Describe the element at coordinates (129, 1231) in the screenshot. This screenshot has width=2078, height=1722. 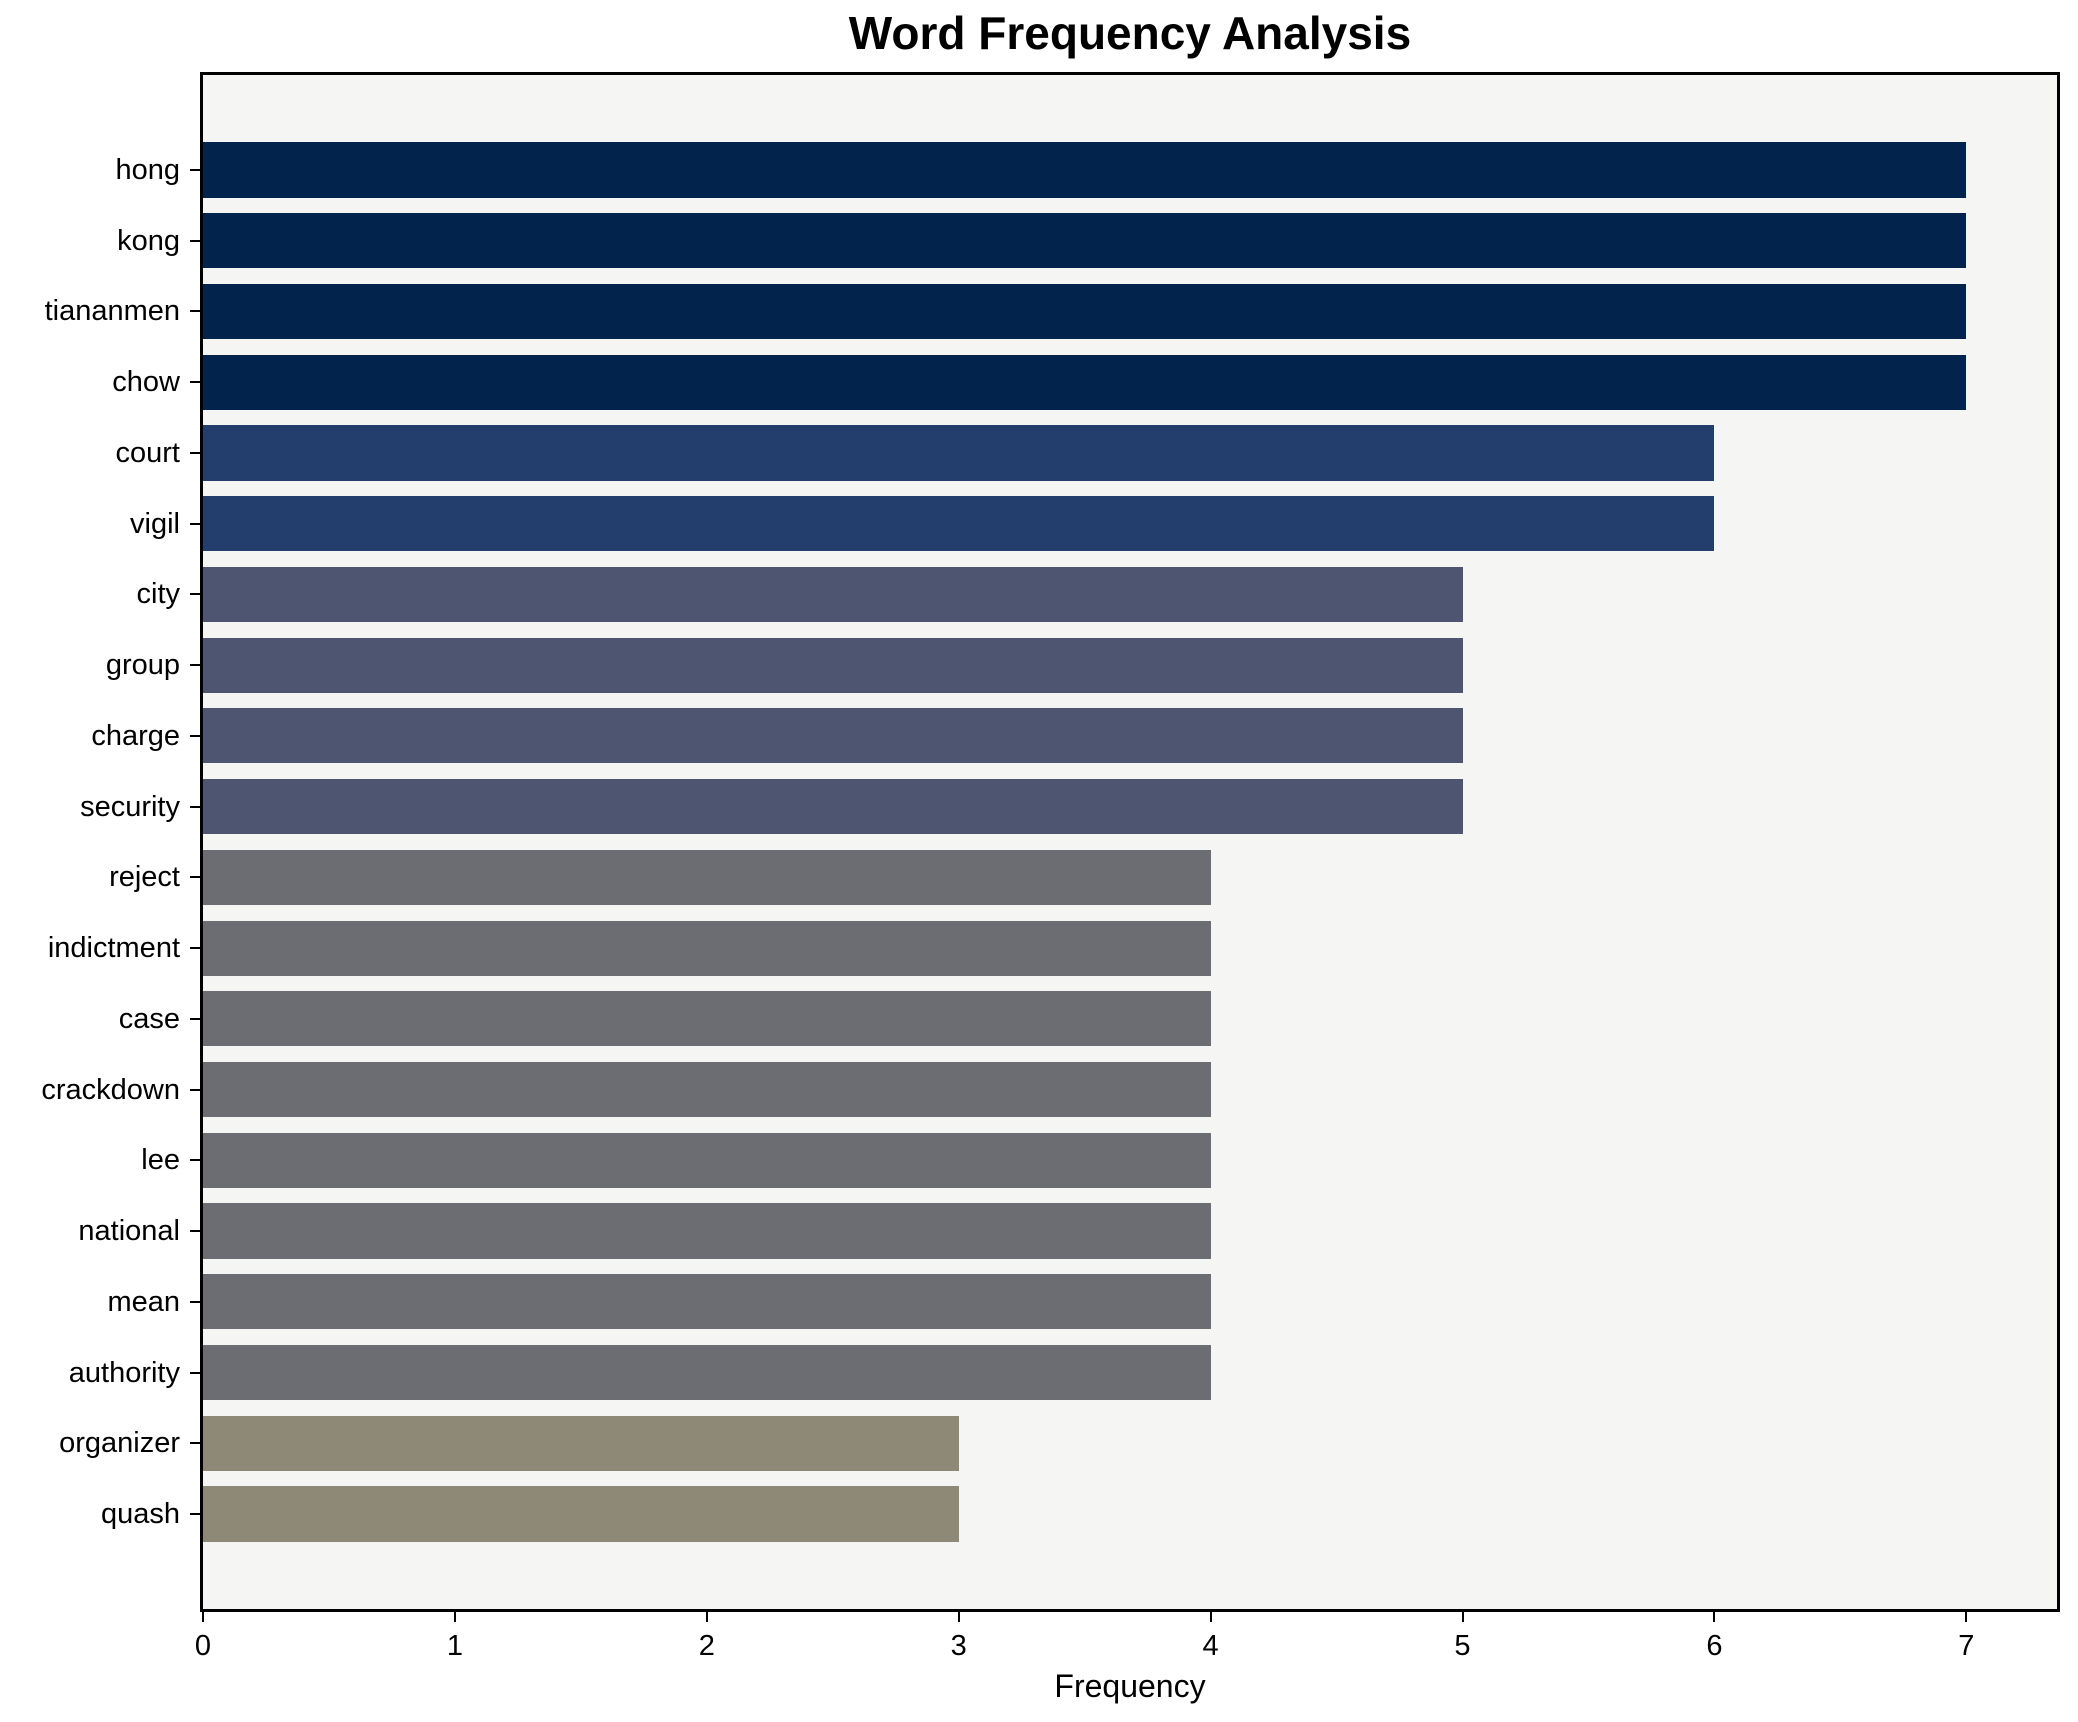
I see `y-tick-label: national` at that location.